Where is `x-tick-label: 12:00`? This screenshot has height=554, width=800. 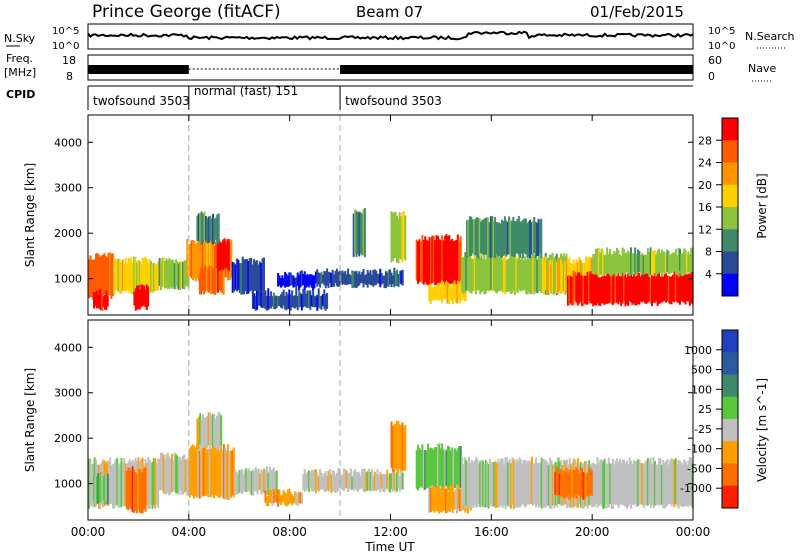 x-tick-label: 12:00 is located at coordinates (390, 532).